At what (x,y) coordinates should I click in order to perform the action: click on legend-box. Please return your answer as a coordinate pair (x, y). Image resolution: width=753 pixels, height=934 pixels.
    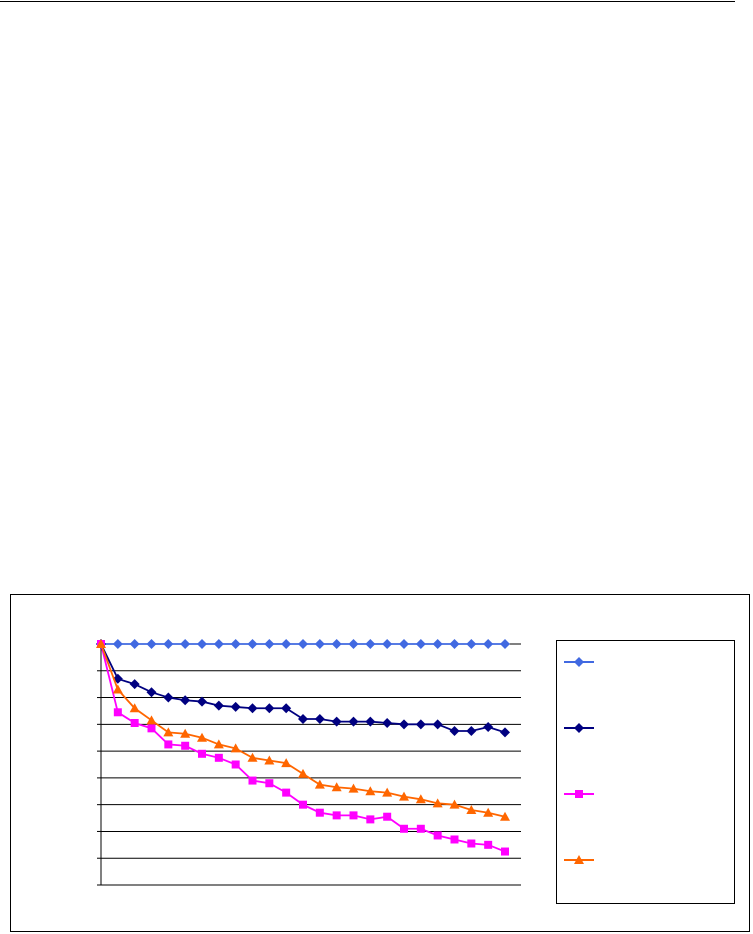
    Looking at the image, I should click on (645, 772).